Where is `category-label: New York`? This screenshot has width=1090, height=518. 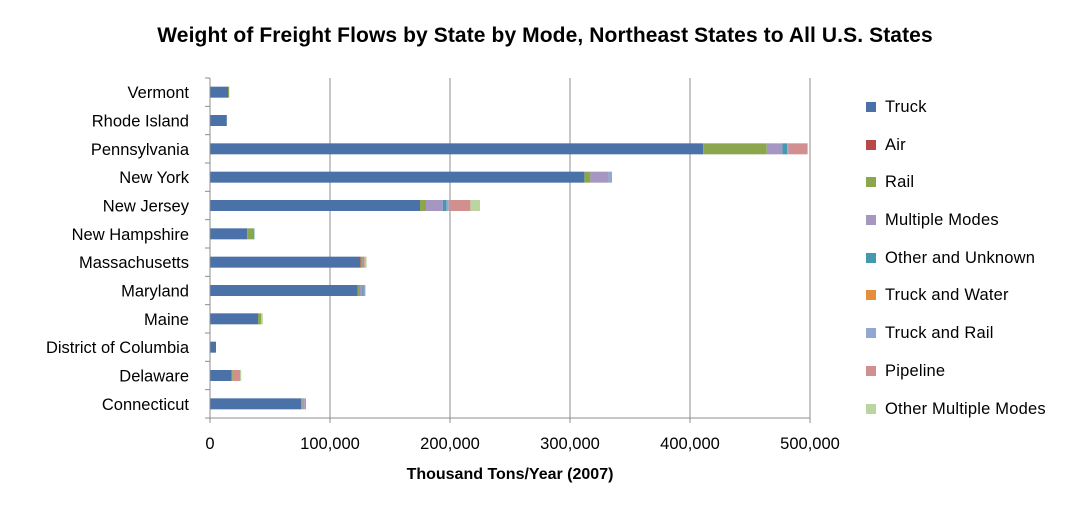 category-label: New York is located at coordinates (154, 178).